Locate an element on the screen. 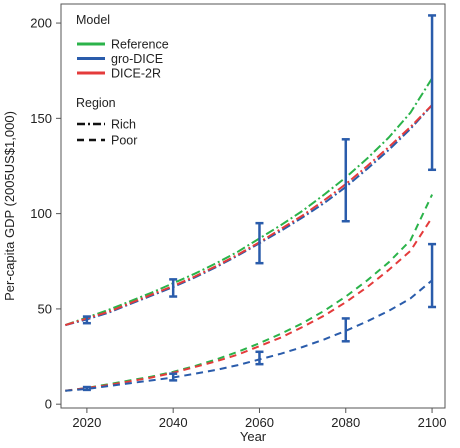 The image size is (460, 448). x-tick-label: 2080 is located at coordinates (345, 422).